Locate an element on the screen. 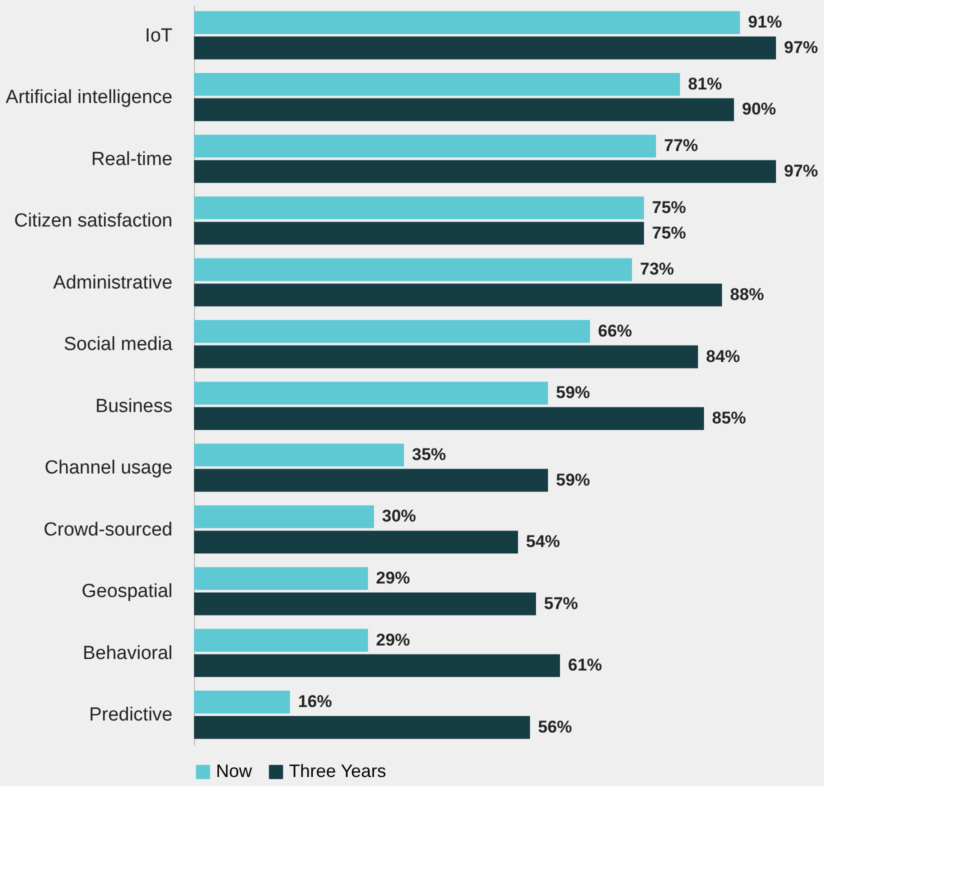 This screenshot has height=876, width=954. data-label: 91% is located at coordinates (765, 22).